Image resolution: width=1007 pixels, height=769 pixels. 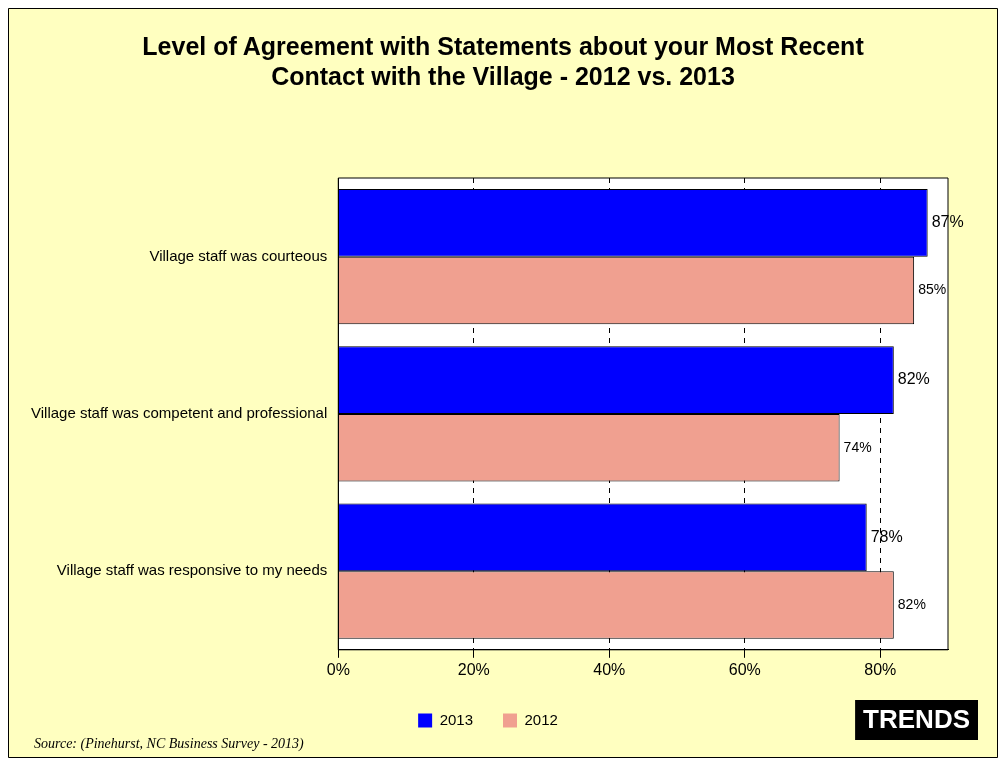 What do you see at coordinates (473, 669) in the screenshot?
I see `x-tick-label: 20%` at bounding box center [473, 669].